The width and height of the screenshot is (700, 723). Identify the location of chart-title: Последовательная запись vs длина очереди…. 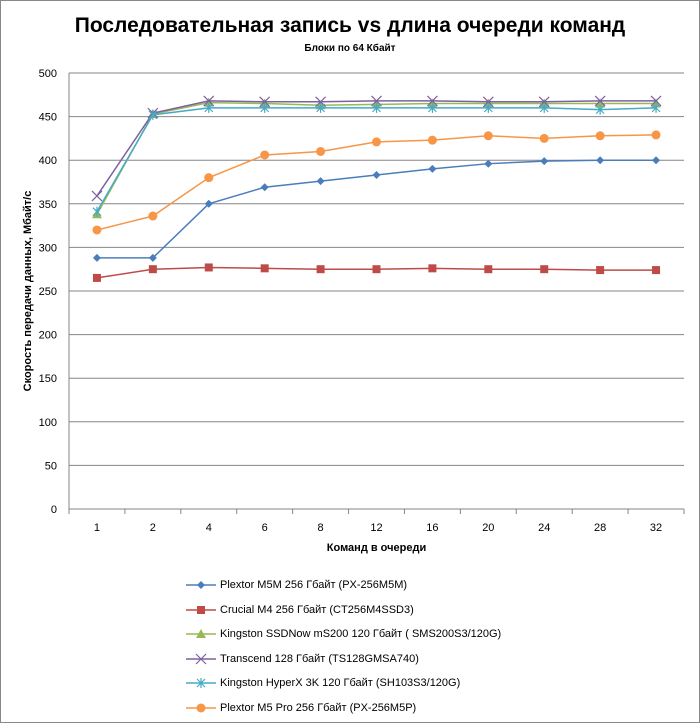
(350, 25).